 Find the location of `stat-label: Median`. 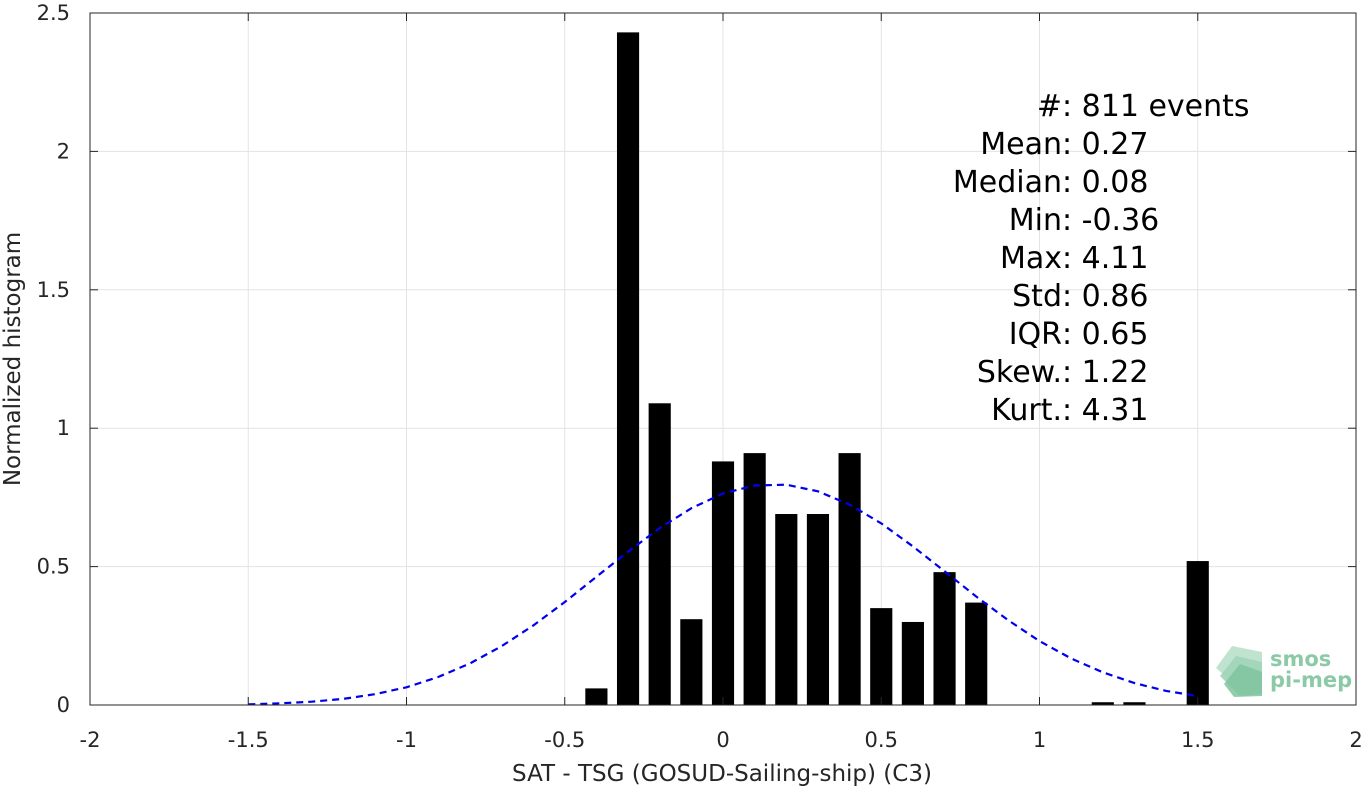

stat-label: Median is located at coordinates (1007, 182).